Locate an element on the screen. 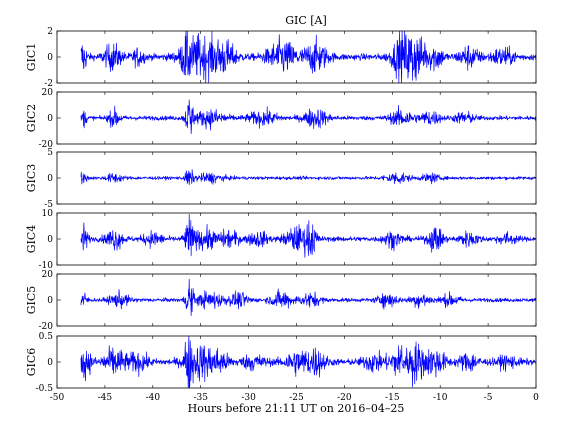 The image size is (576, 432). x-tick-label: -10 is located at coordinates (440, 398).